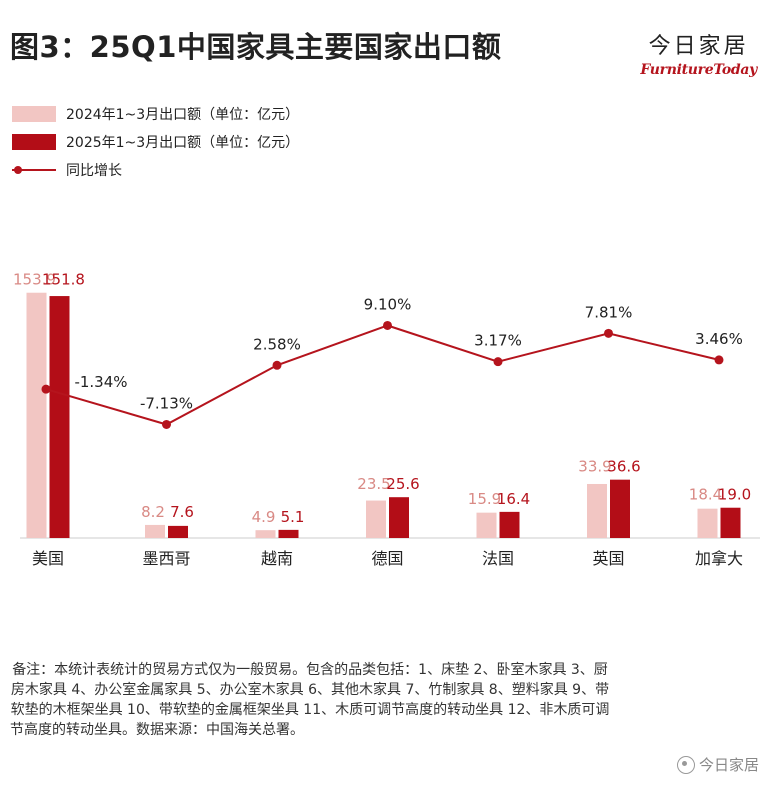 Image resolution: width=779 pixels, height=795 pixels. Describe the element at coordinates (100, 382) in the screenshot. I see `growth-label-0: -1.34%` at that location.